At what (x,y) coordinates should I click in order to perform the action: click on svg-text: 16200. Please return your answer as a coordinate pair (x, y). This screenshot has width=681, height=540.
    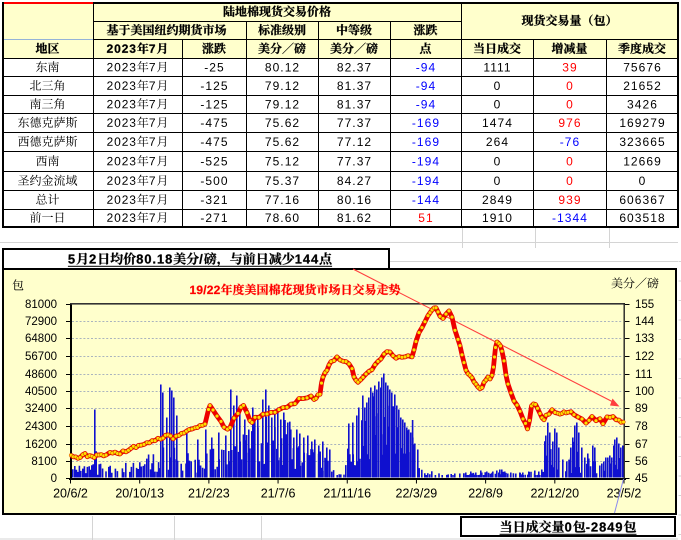
    Looking at the image, I should click on (41, 445).